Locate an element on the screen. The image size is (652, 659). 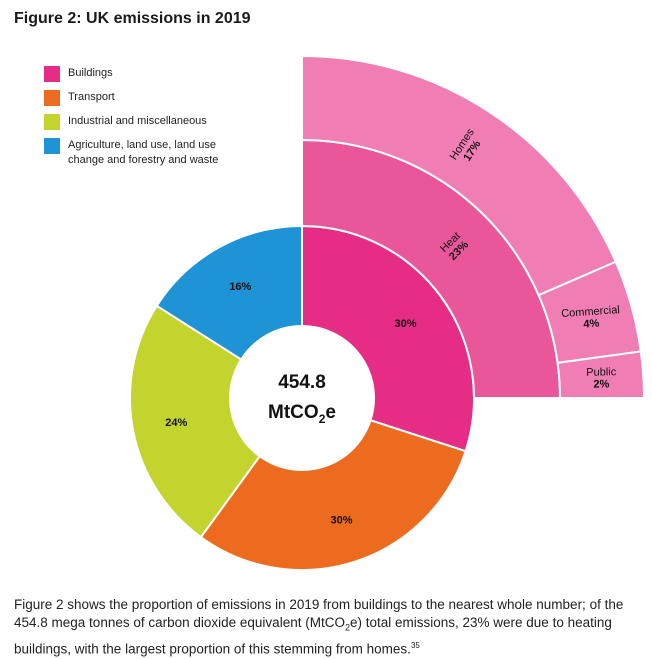
legend-label: Transport is located at coordinates (91, 97).